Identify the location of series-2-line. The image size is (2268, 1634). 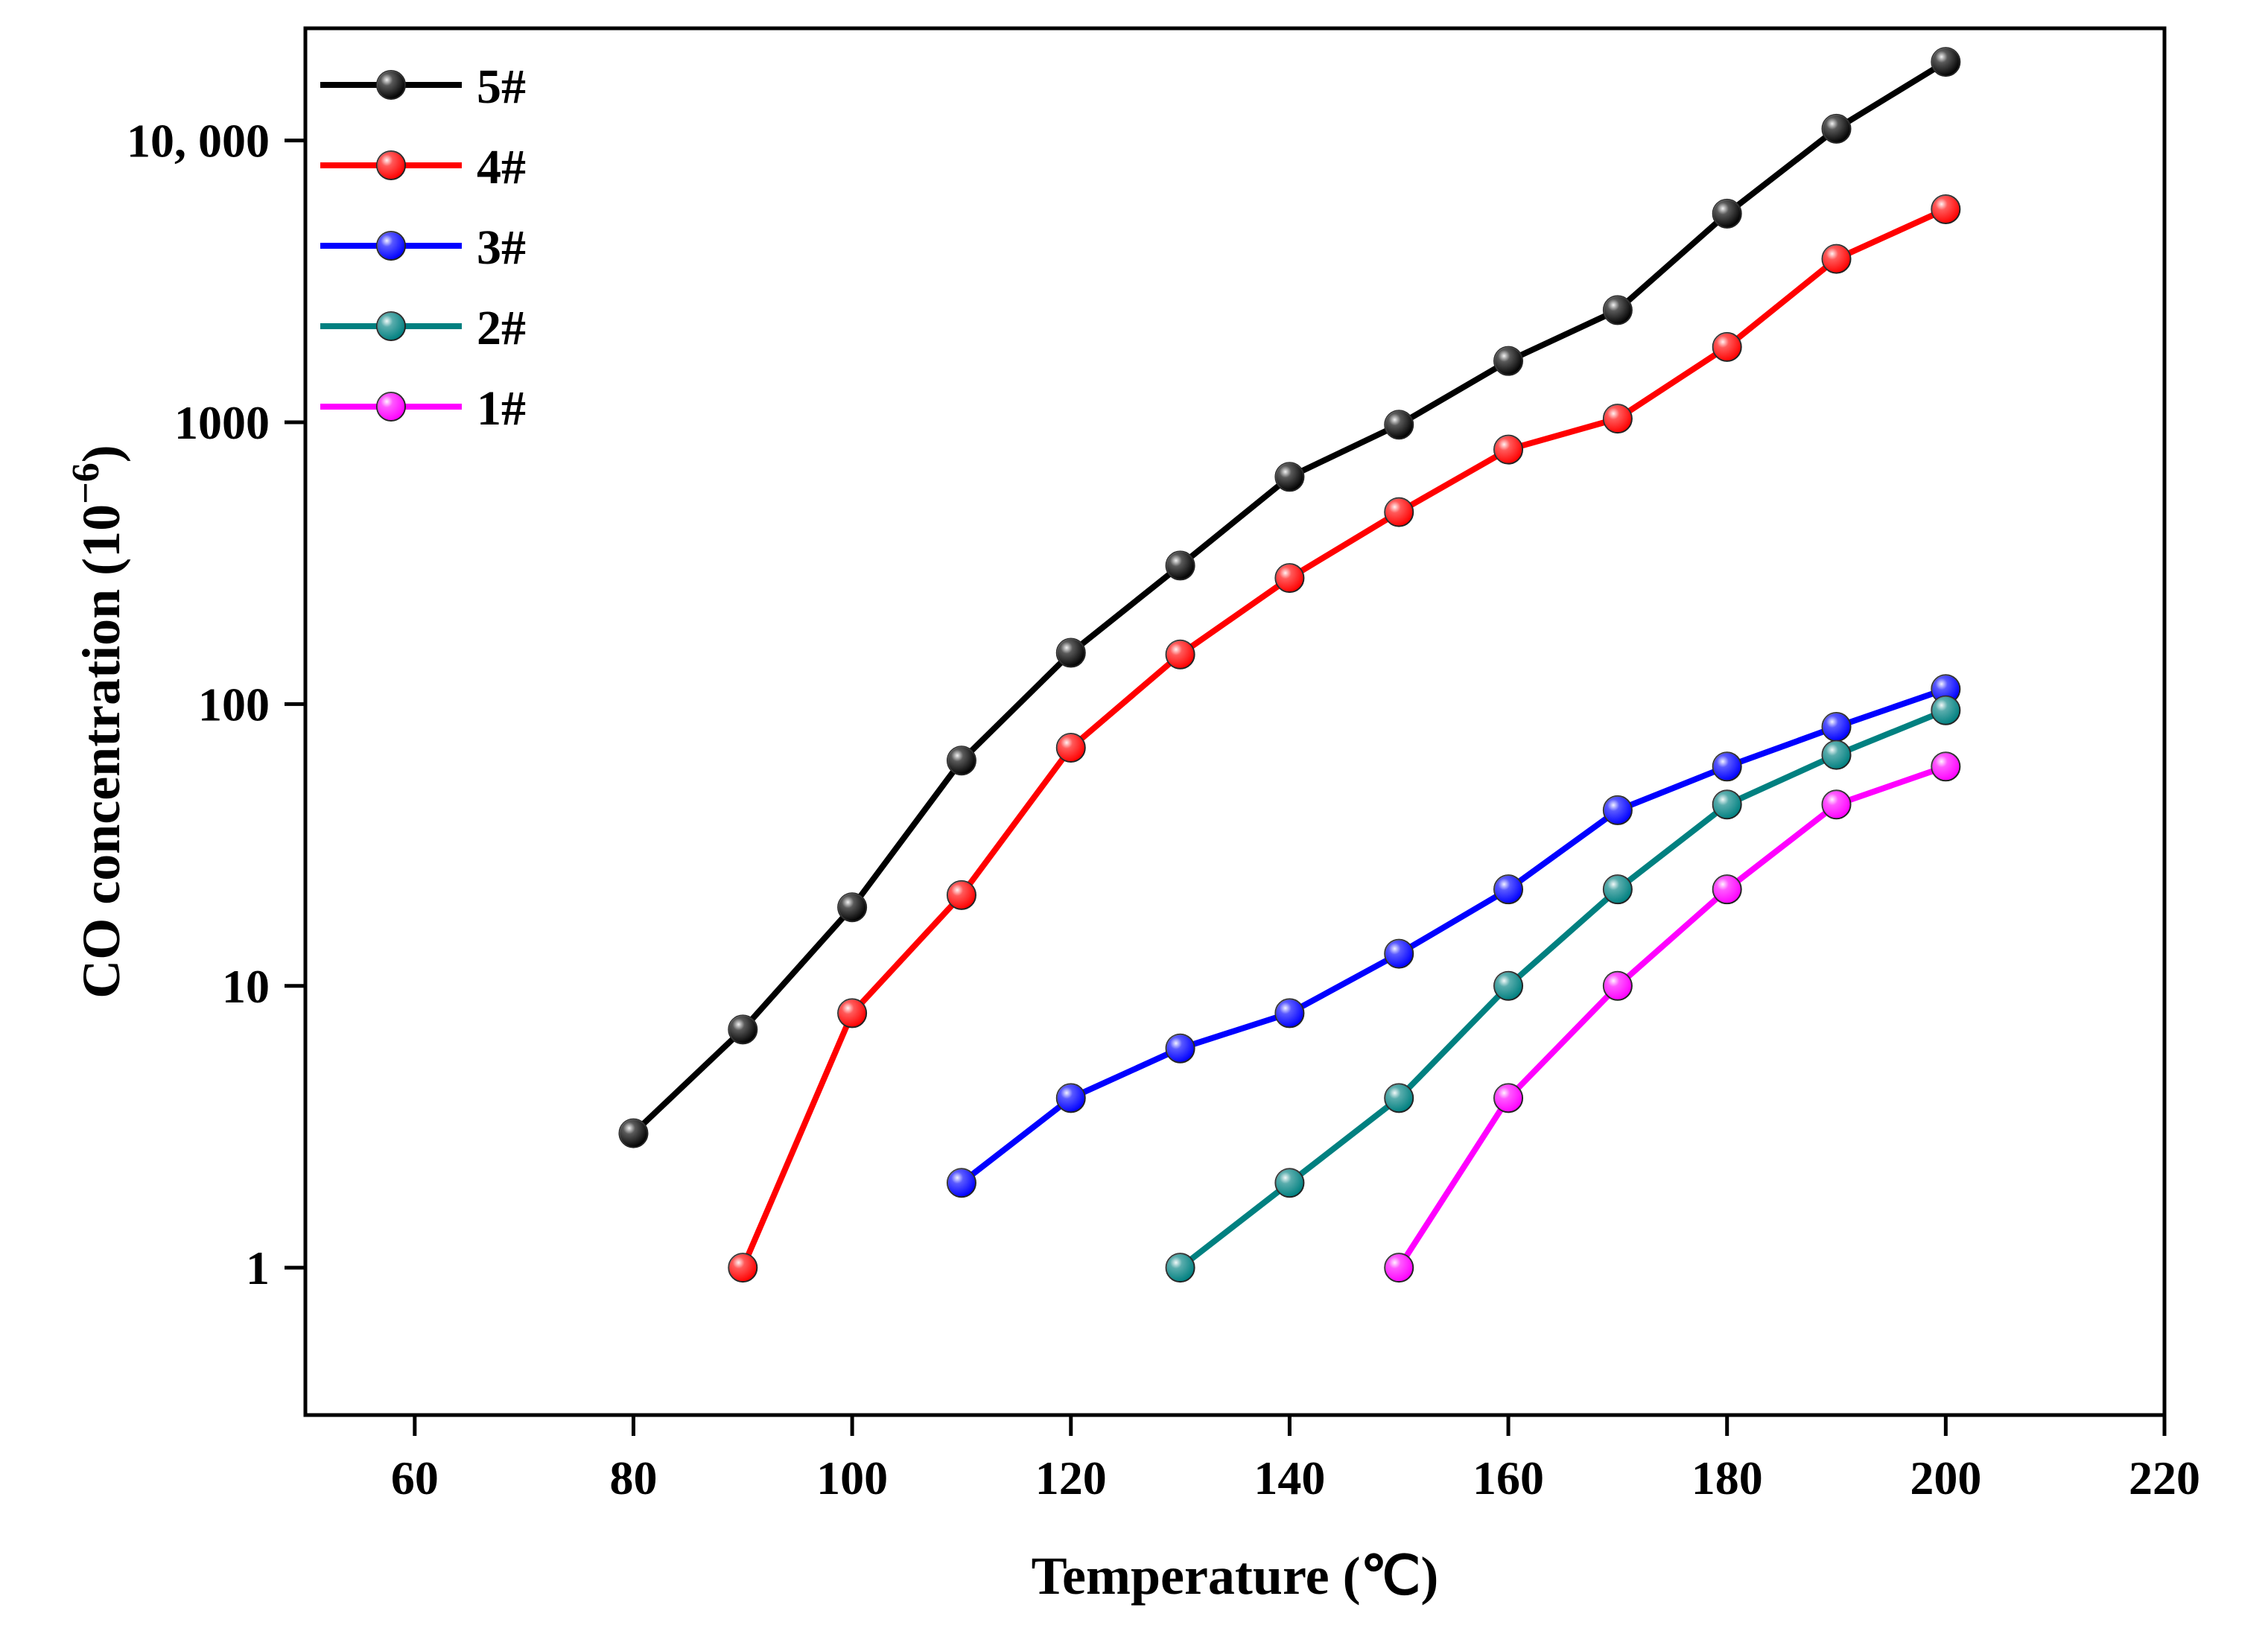
(1563, 989).